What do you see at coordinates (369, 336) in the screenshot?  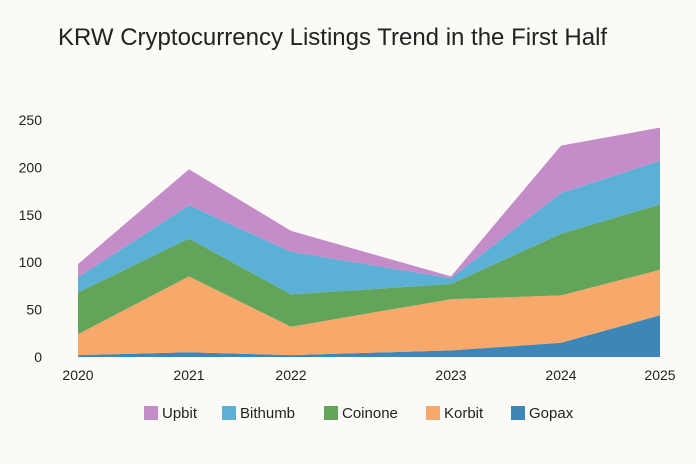 I see `area-gopax` at bounding box center [369, 336].